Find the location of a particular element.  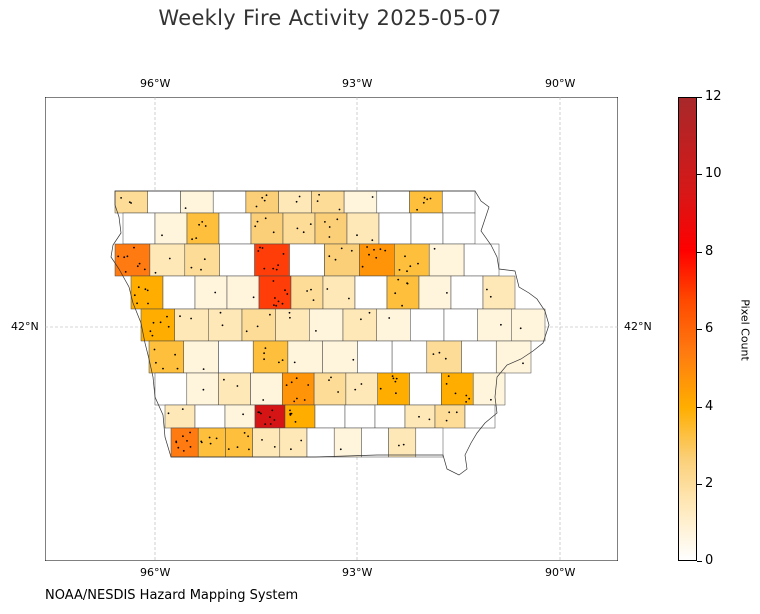

colorbar-title: Pixel Count is located at coordinates (745, 330).